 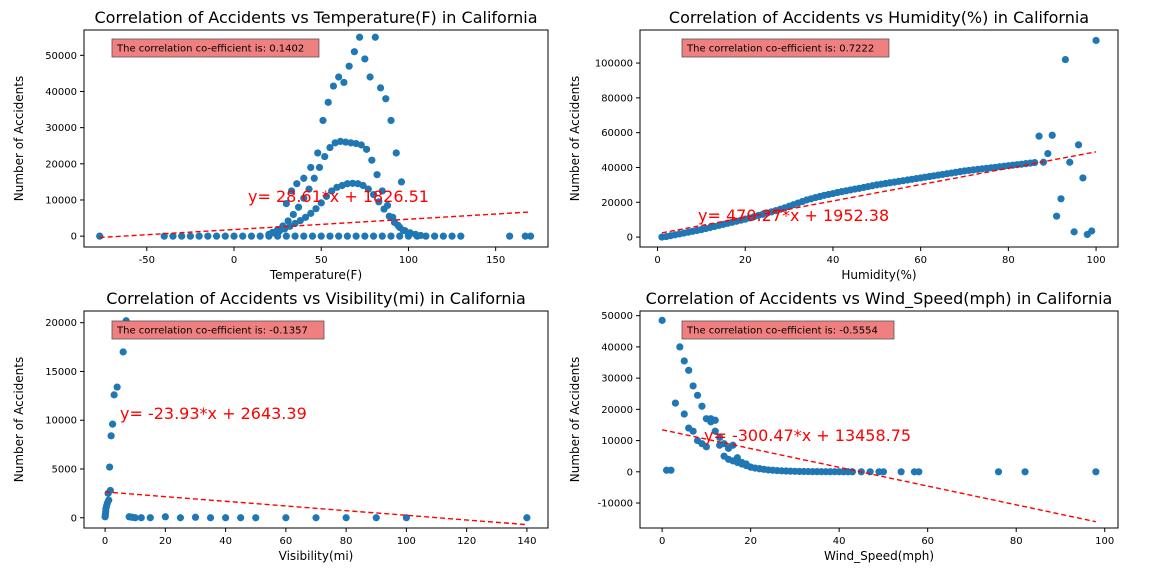 What do you see at coordinates (793, 215) in the screenshot?
I see `regression-equation: y= 470.27*x + 1952.38` at bounding box center [793, 215].